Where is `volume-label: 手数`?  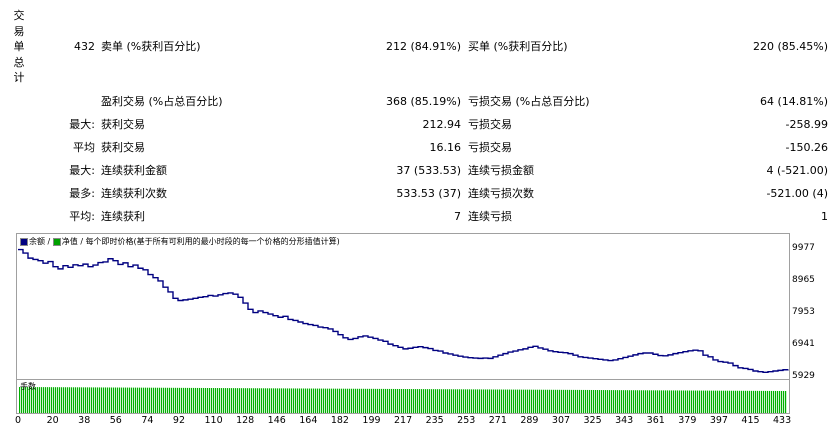
volume-label: 手数 is located at coordinates (28, 386).